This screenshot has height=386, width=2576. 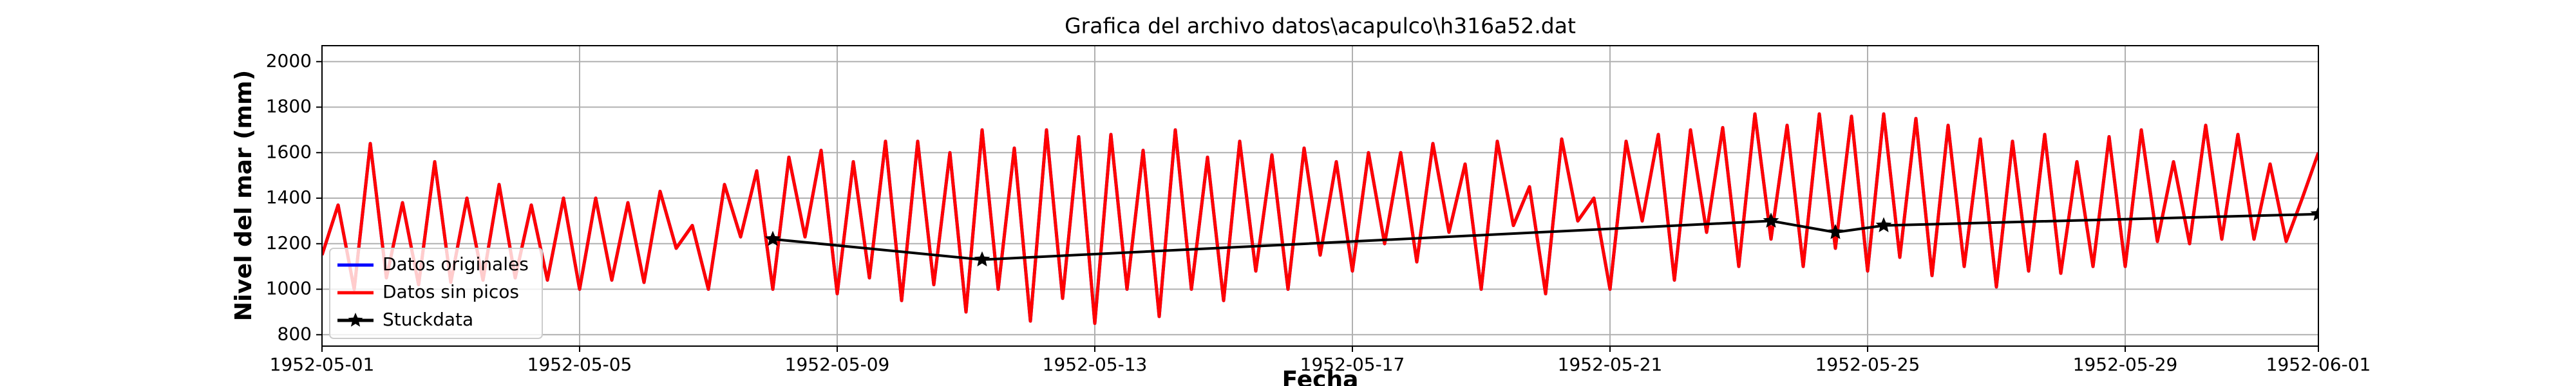 I want to click on x-tick-label: 1952-05-21, so click(x=1610, y=364).